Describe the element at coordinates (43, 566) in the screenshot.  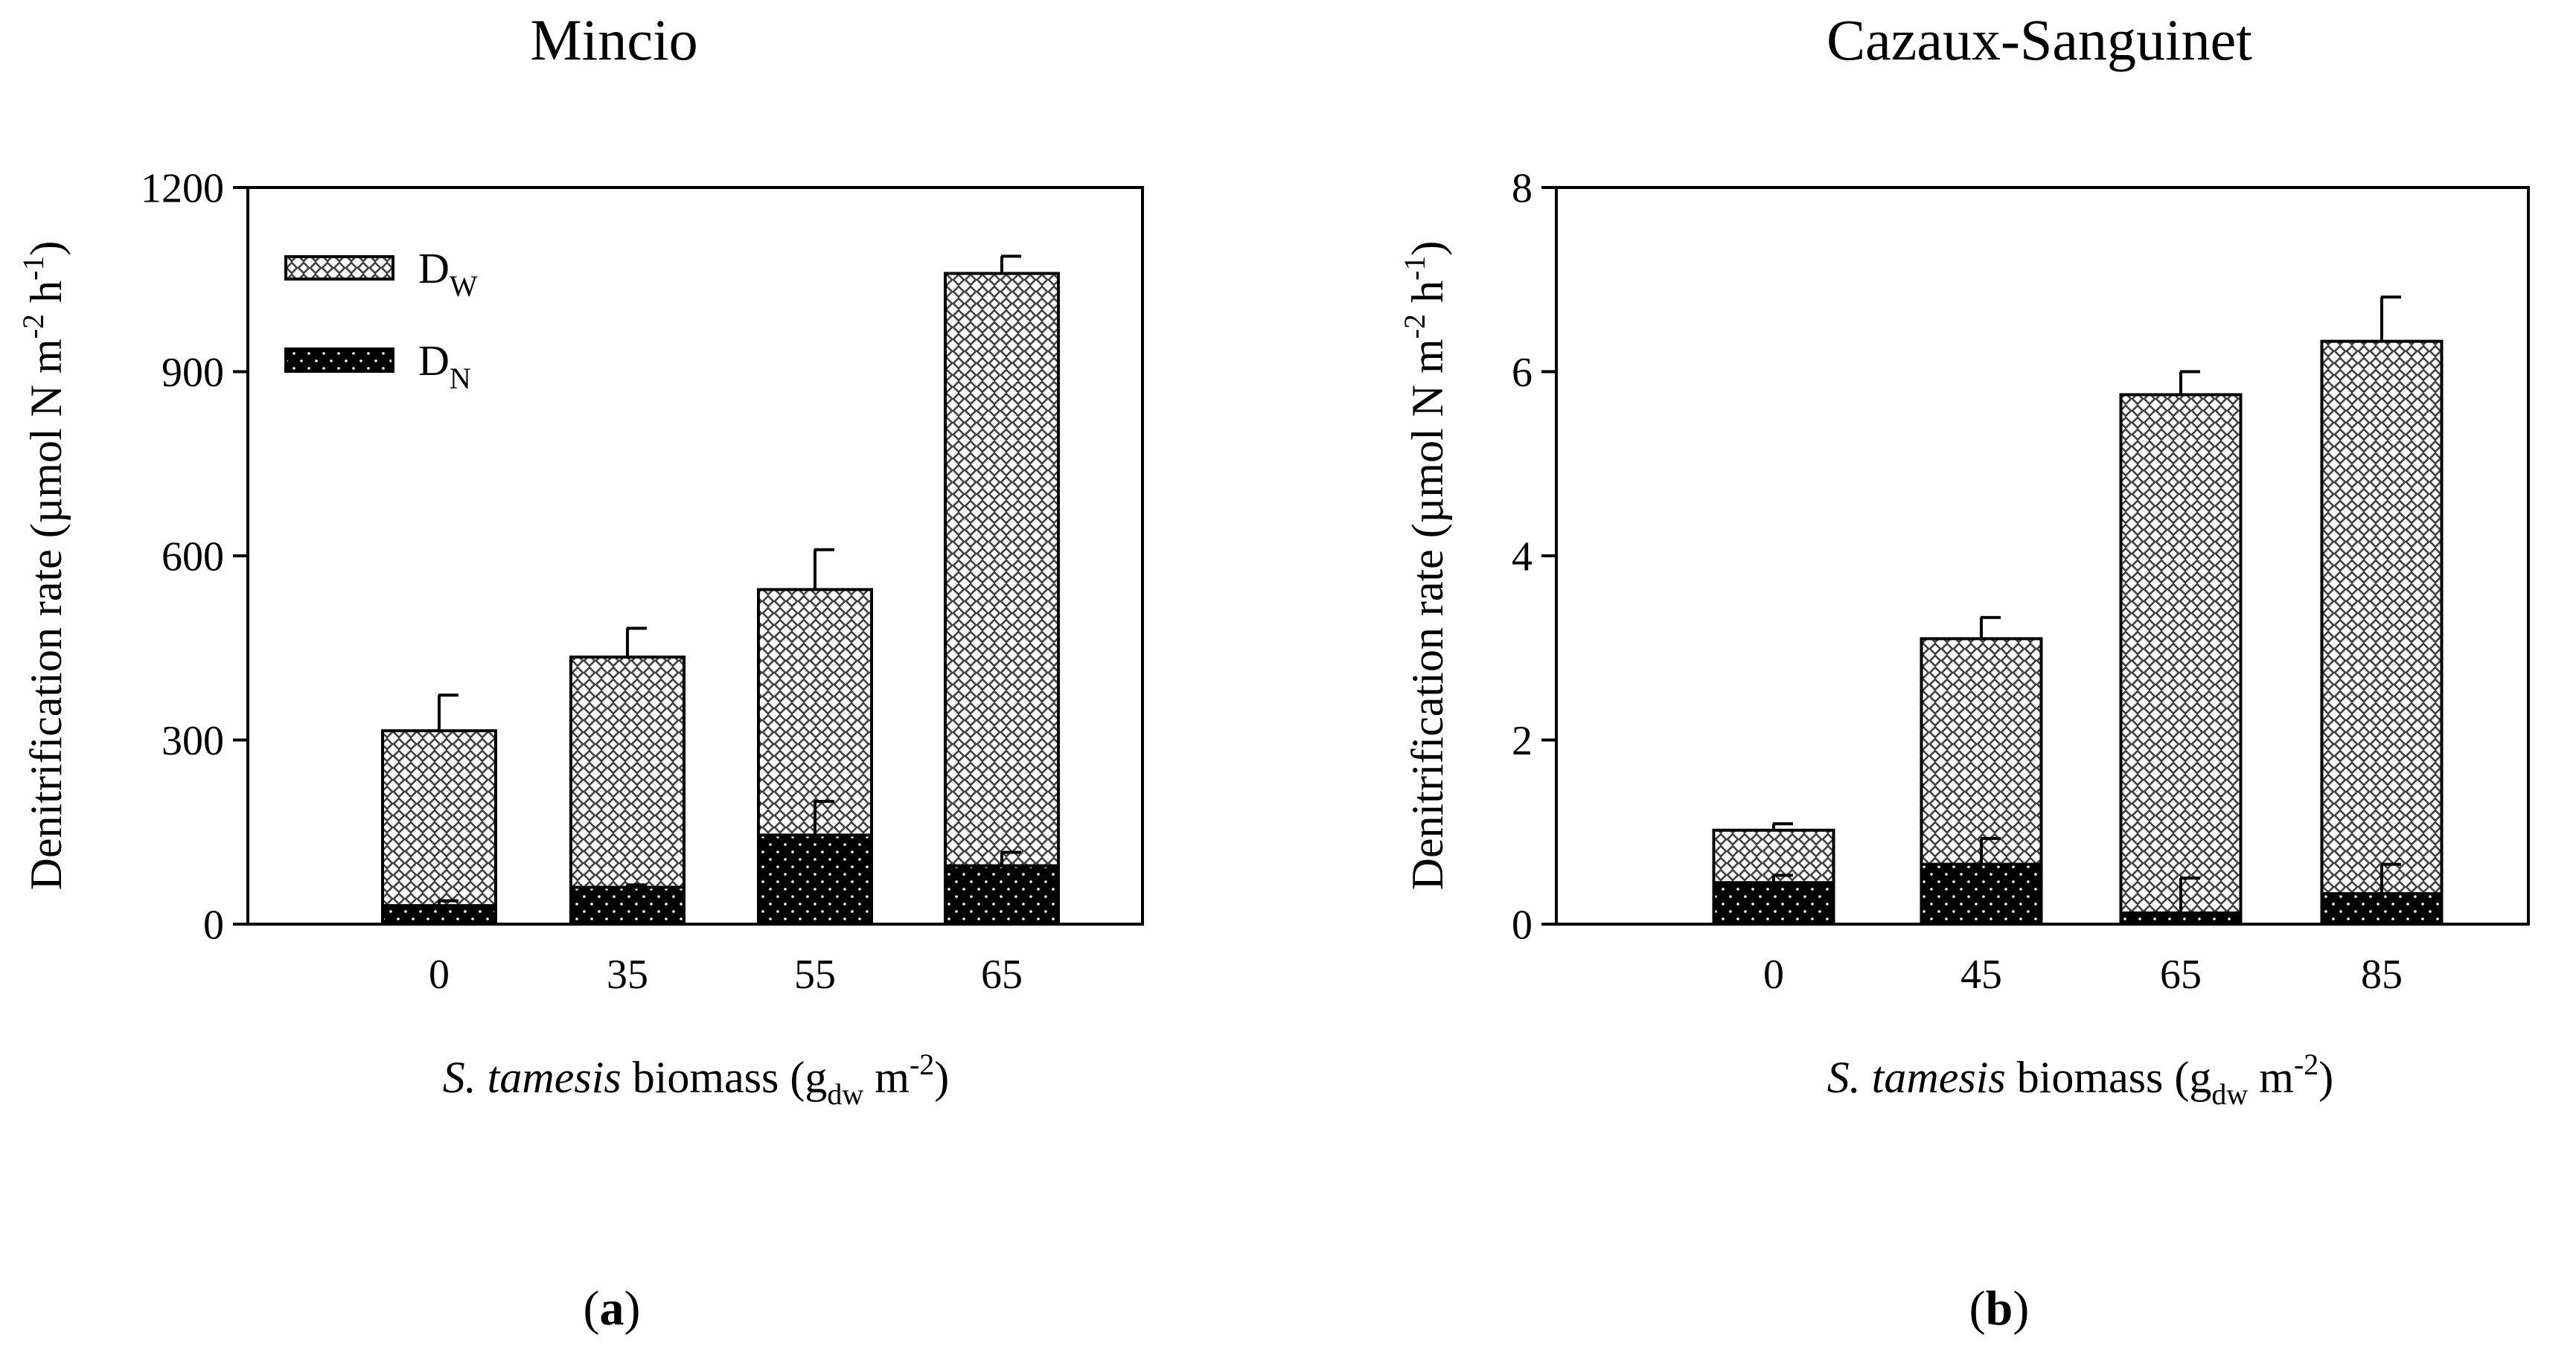
I see `y-axis-label-a: Denitrification rate (µmol N m-2 h-1)` at that location.